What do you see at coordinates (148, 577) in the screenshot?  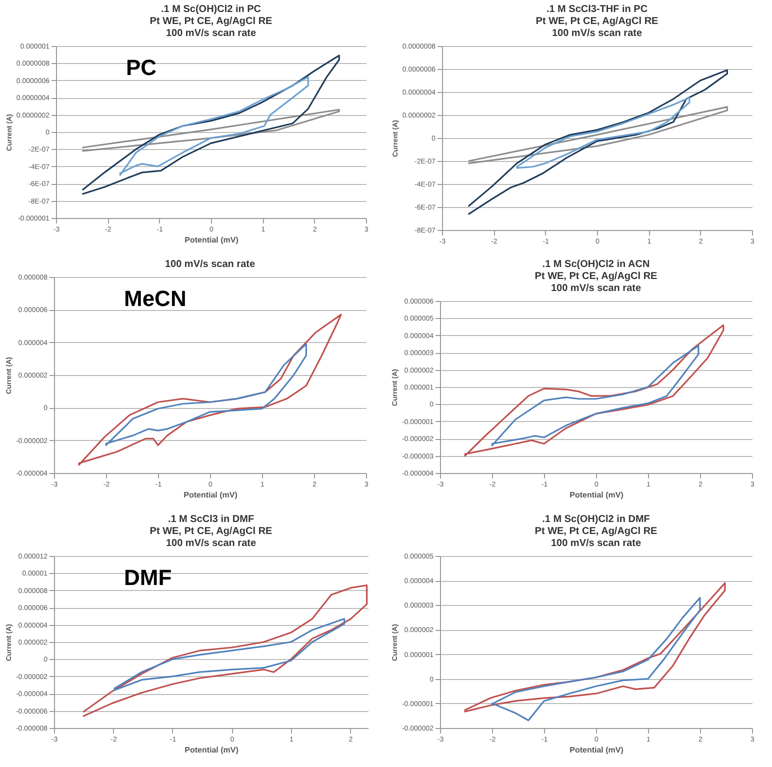 I see `annotation: DMF` at bounding box center [148, 577].